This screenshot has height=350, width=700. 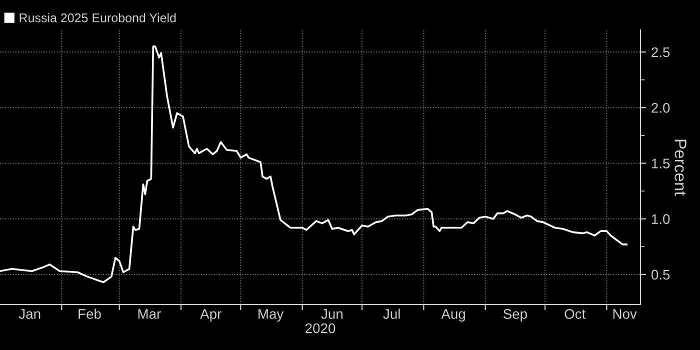 What do you see at coordinates (321, 328) in the screenshot?
I see `x-axis-title: 2020` at bounding box center [321, 328].